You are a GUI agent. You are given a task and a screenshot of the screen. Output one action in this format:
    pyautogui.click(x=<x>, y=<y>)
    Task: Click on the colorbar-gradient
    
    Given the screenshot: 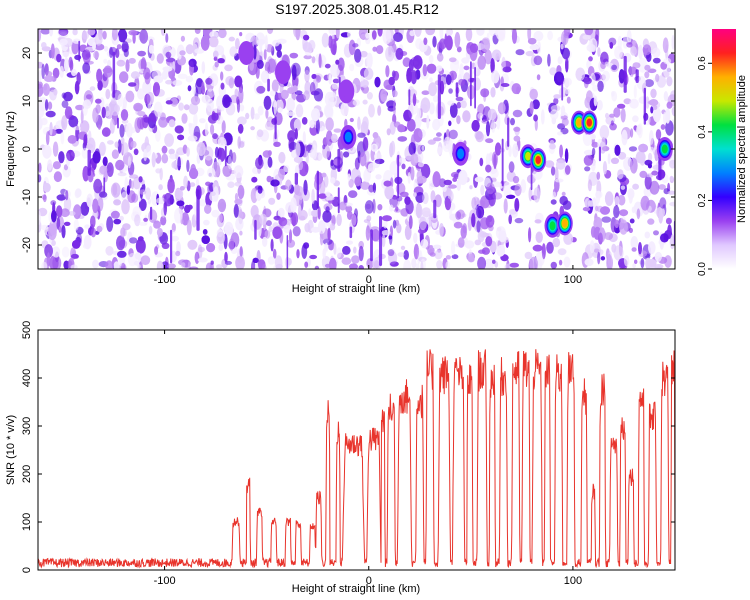 What is the action you would take?
    pyautogui.click(x=724, y=149)
    